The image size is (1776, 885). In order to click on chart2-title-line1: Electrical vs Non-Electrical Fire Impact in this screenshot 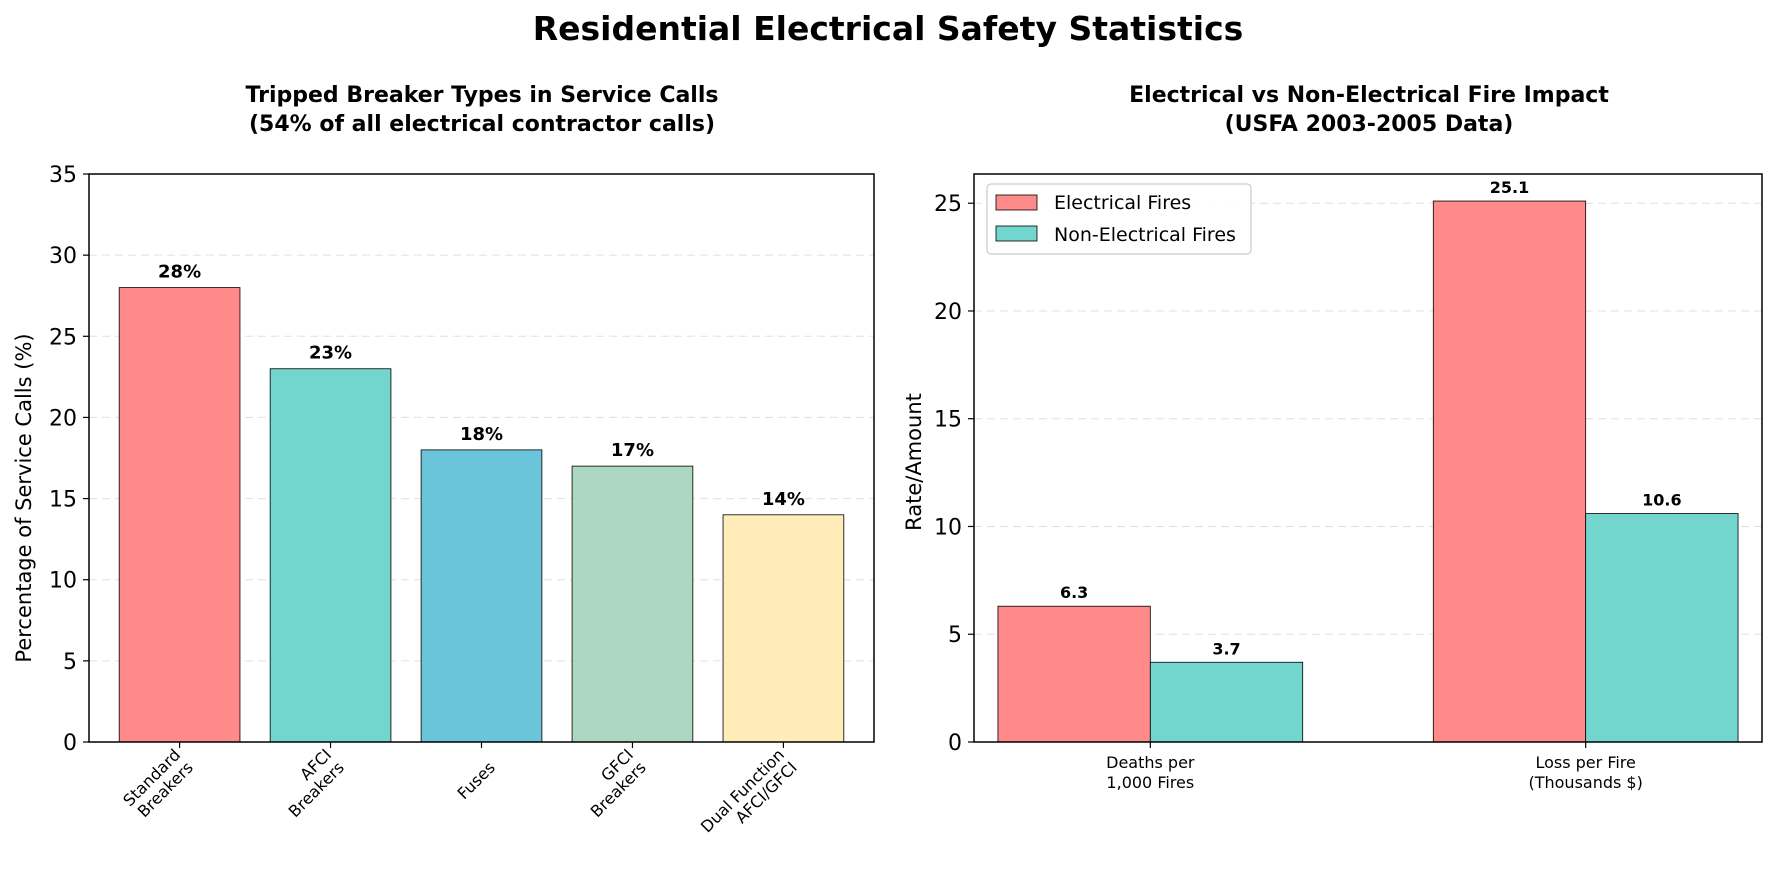, I will do `click(1369, 95)`.